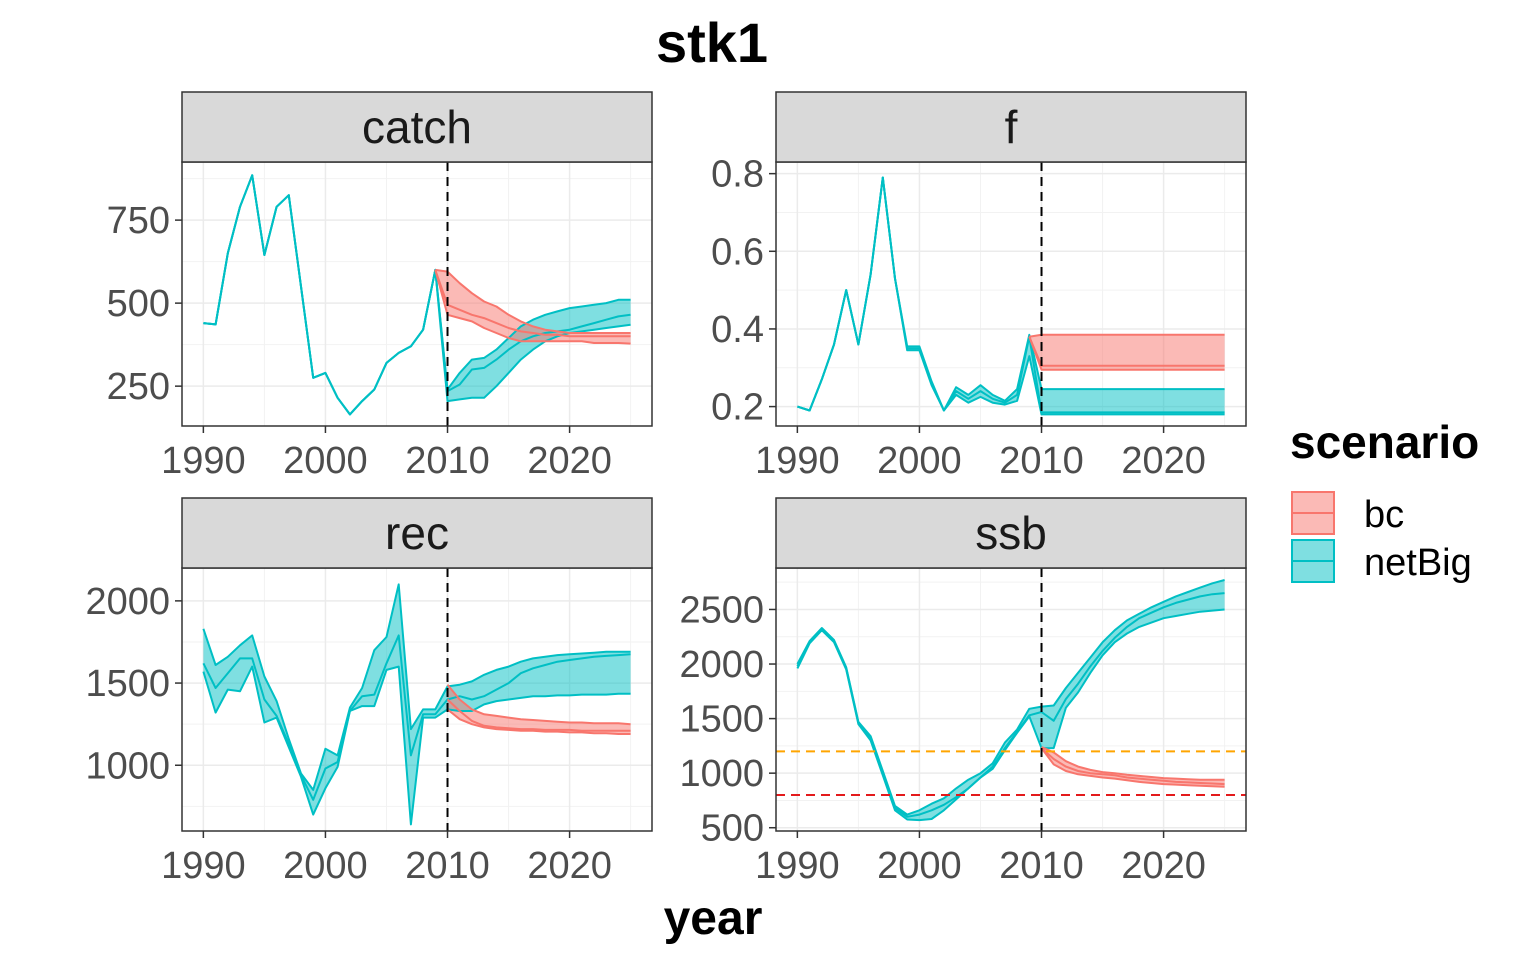 This screenshot has width=1536, height=960. What do you see at coordinates (713, 918) in the screenshot?
I see `x-axis-label: year` at bounding box center [713, 918].